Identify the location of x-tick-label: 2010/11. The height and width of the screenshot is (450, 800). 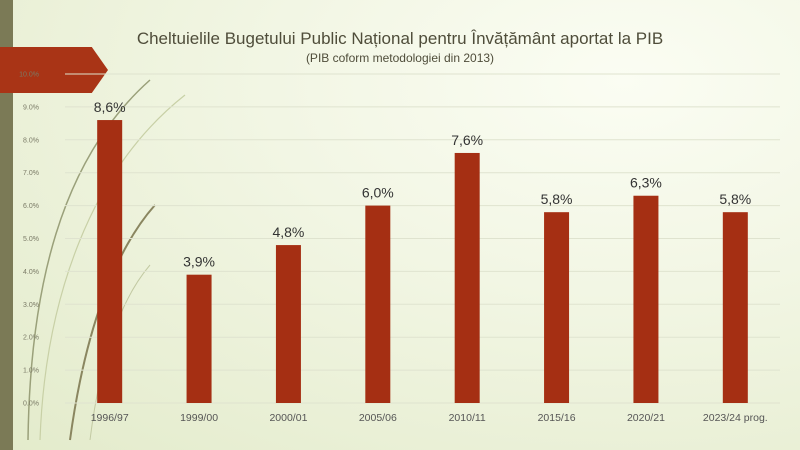
(467, 418).